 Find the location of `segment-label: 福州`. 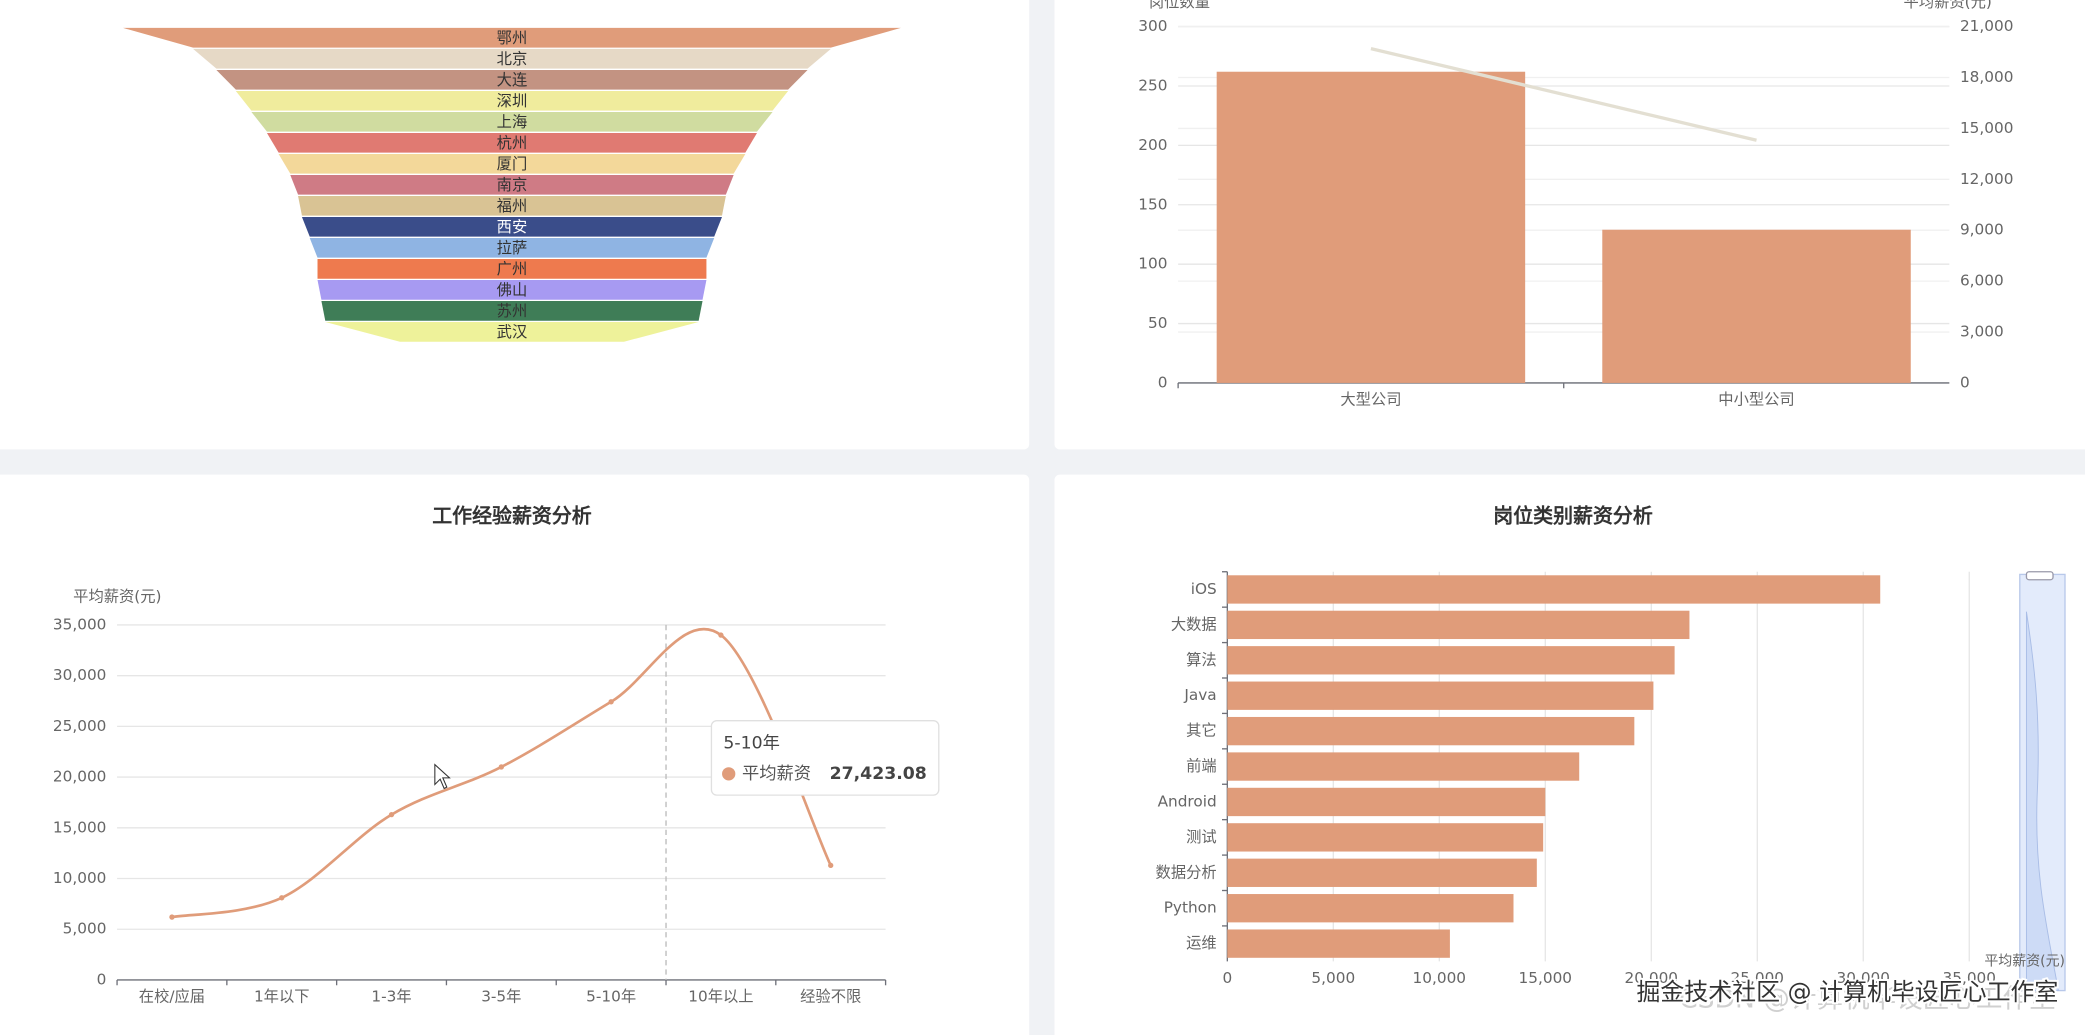

segment-label: 福州 is located at coordinates (512, 206).